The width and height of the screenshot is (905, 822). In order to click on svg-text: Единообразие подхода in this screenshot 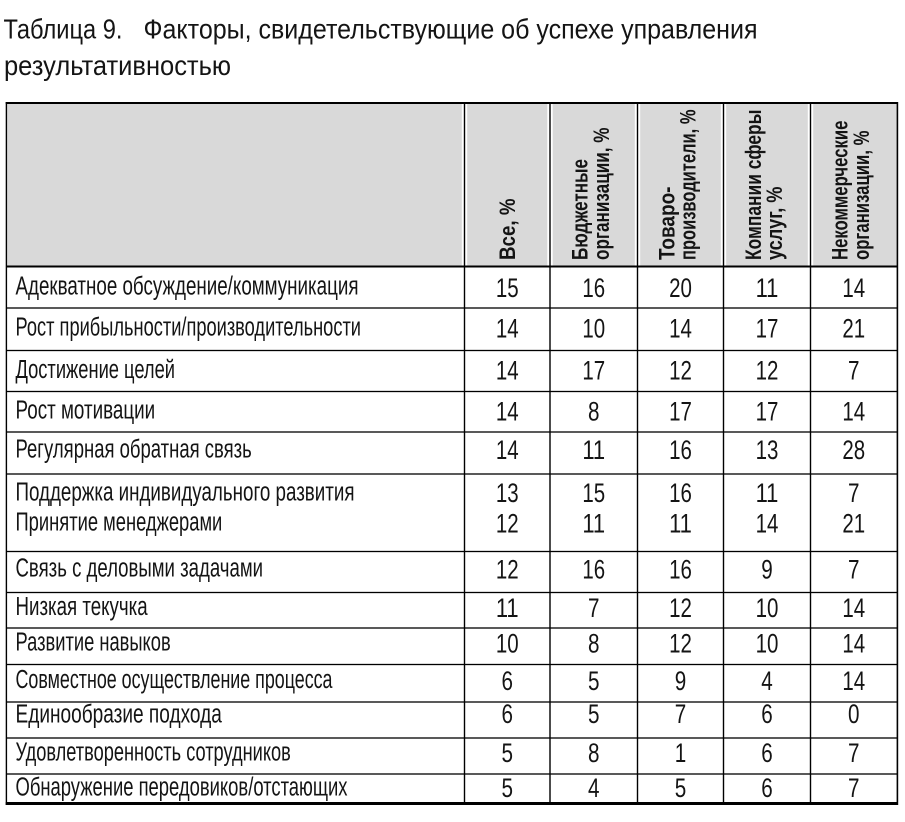, I will do `click(119, 715)`.